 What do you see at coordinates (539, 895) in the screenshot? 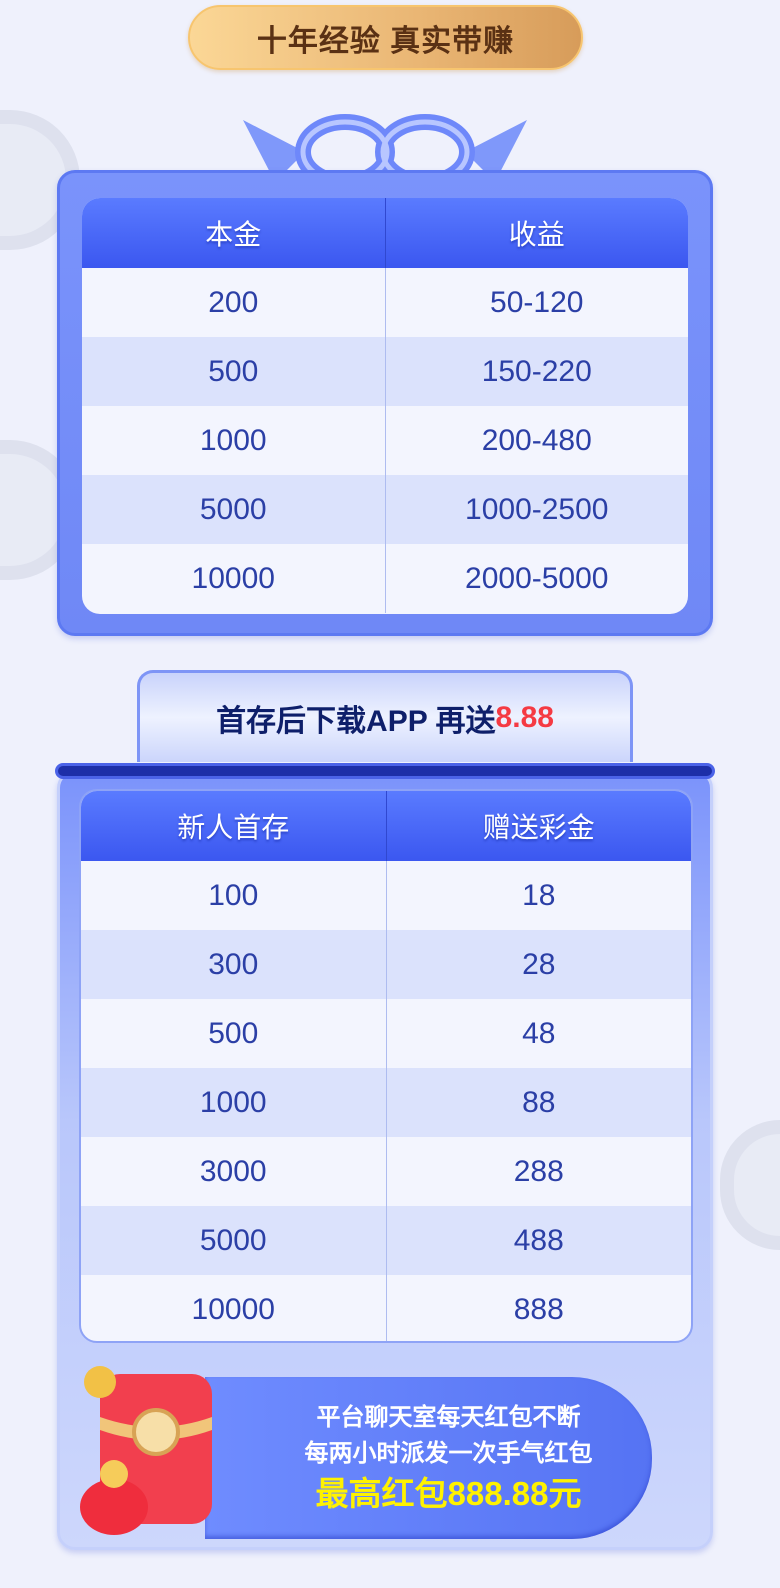
I see `value-cell: 18` at bounding box center [539, 895].